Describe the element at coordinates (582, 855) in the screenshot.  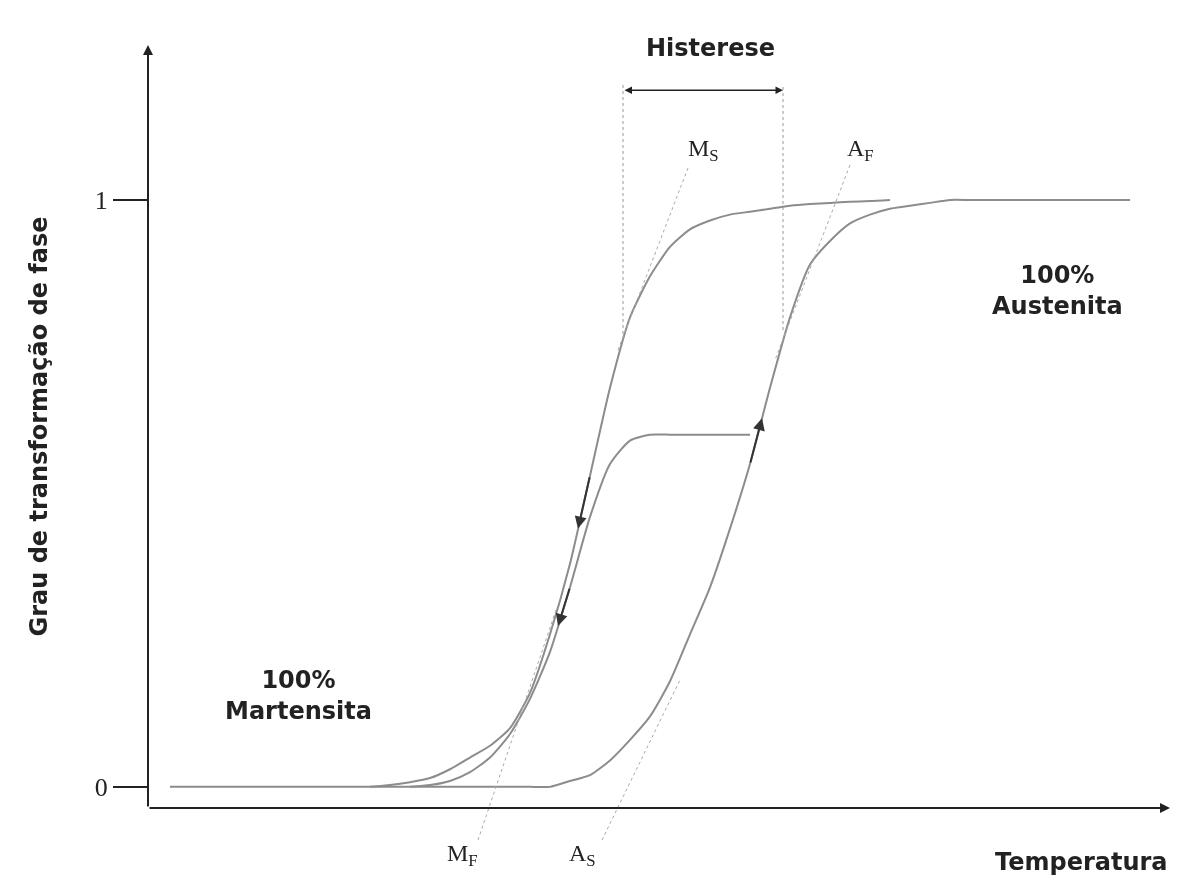
I see `text: A$_{S}$` at that location.